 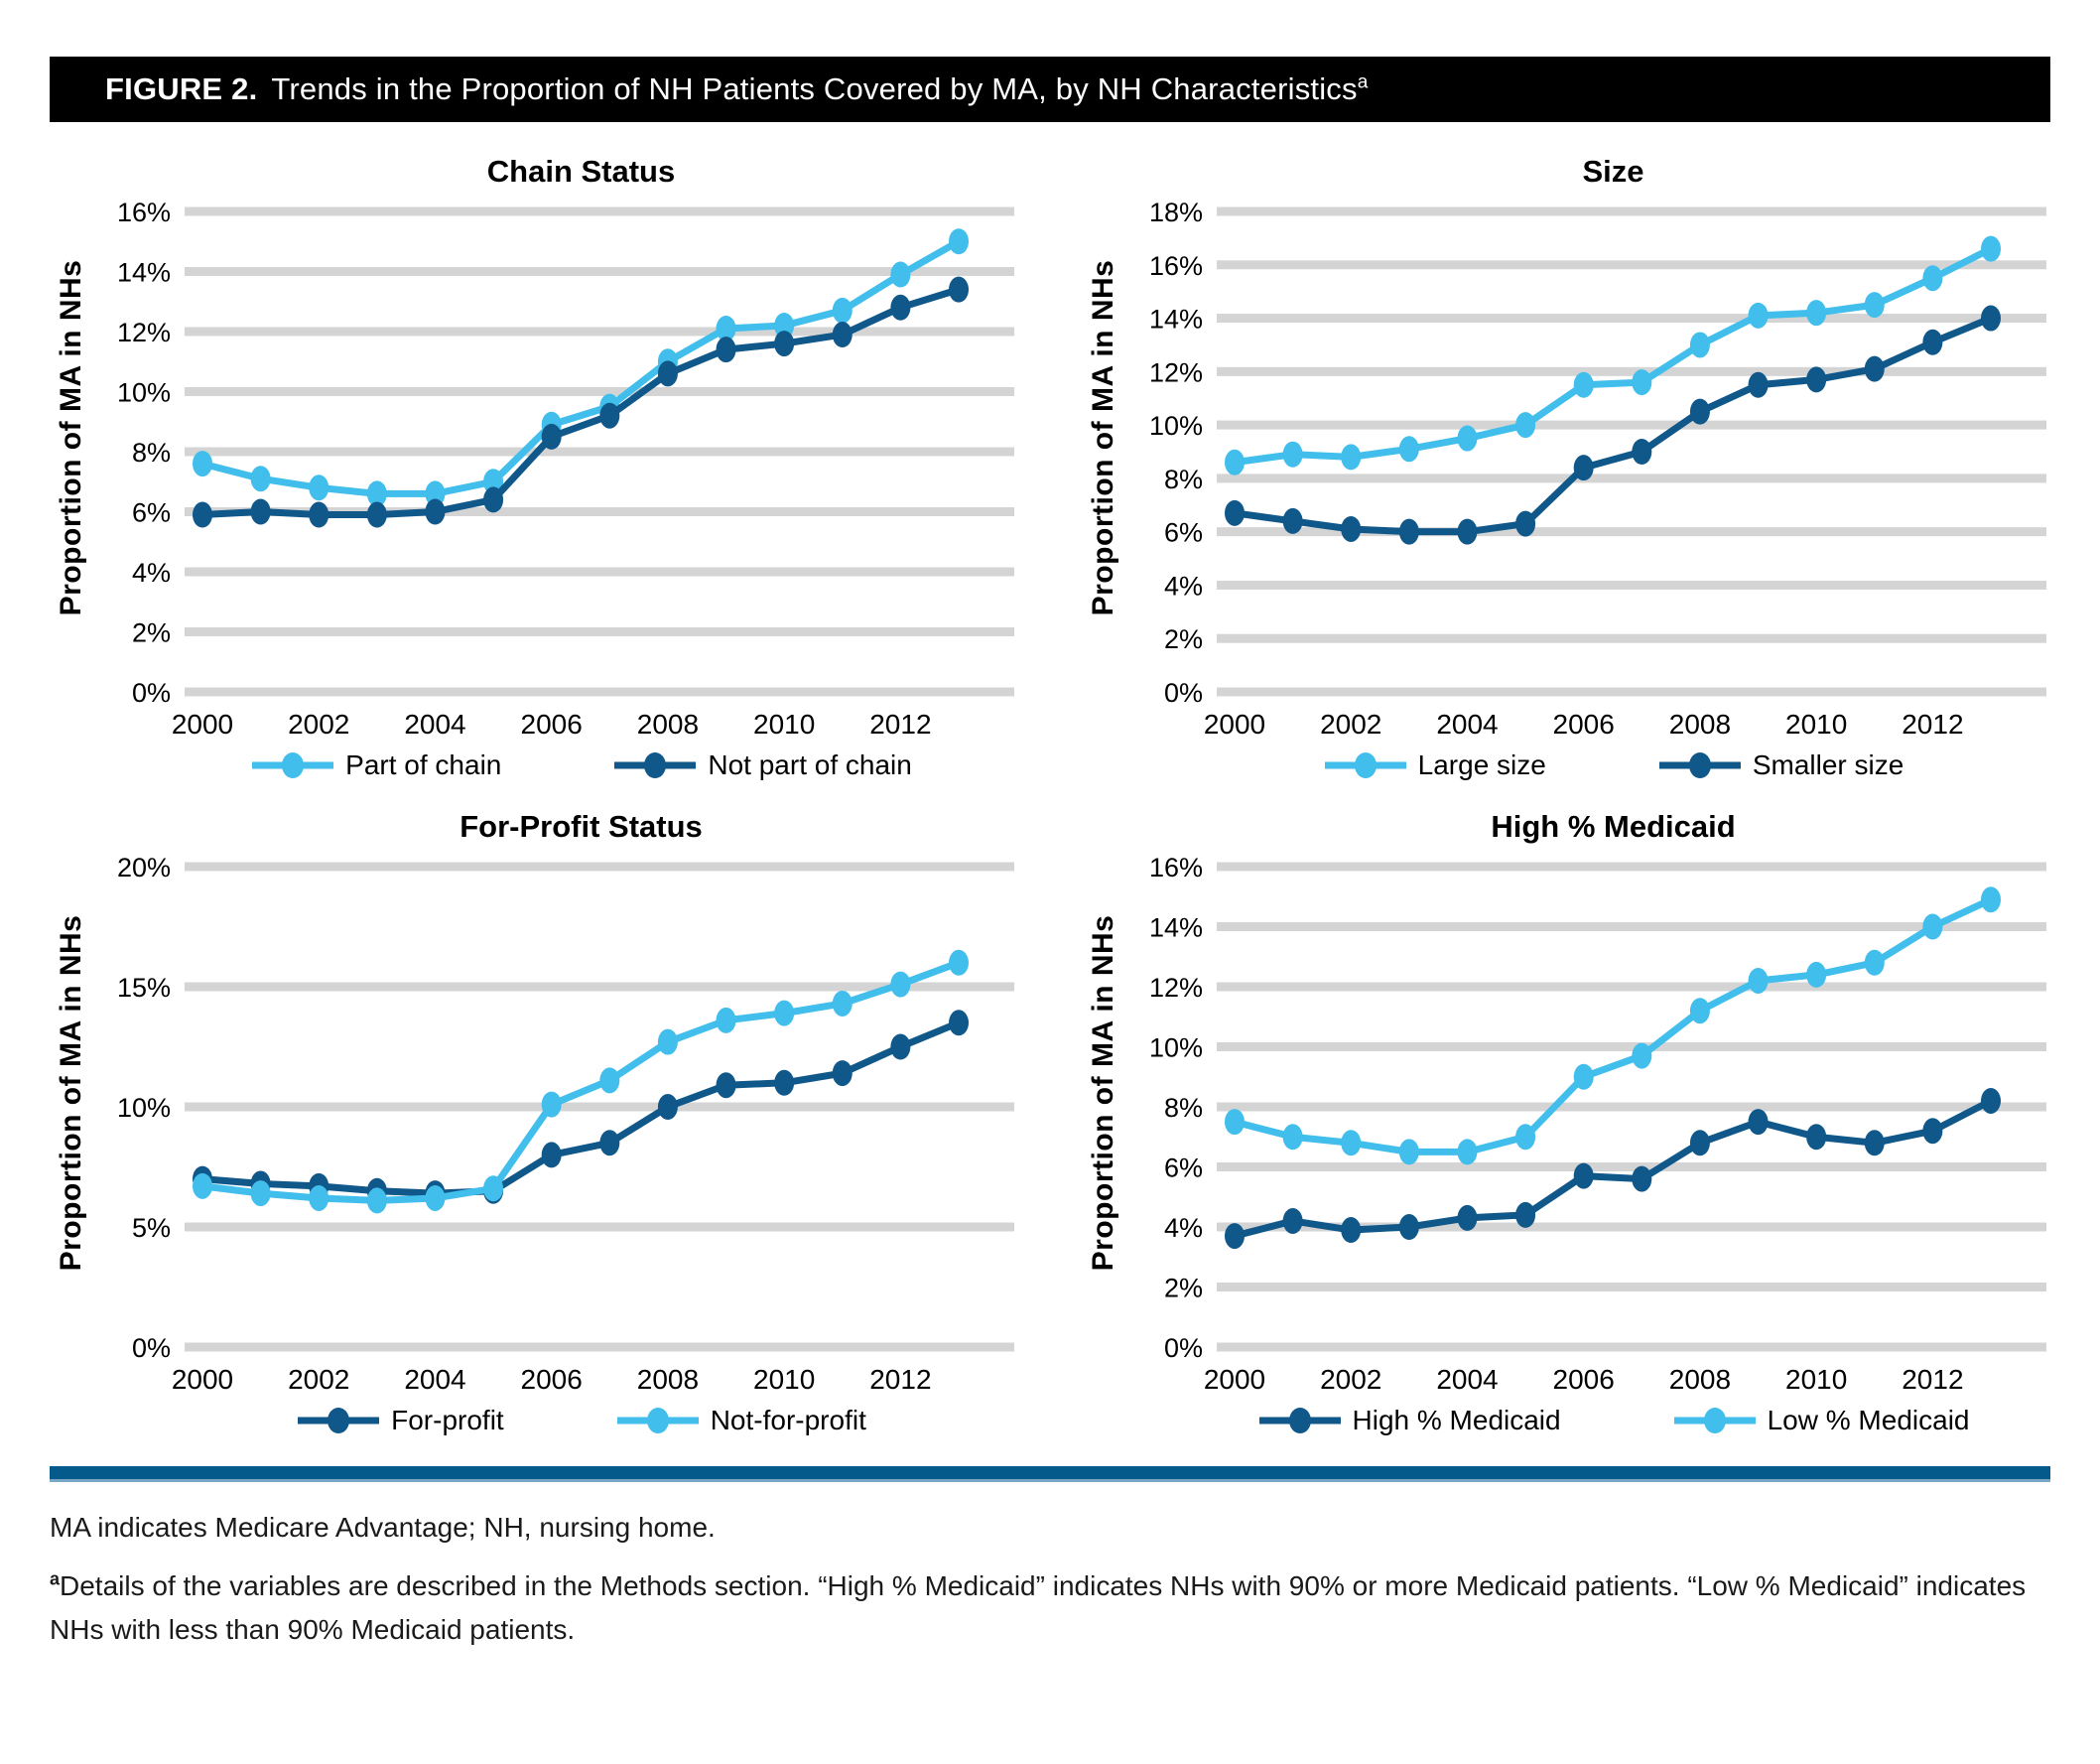 I want to click on legend-item: High % Medicaid, so click(x=1409, y=1420).